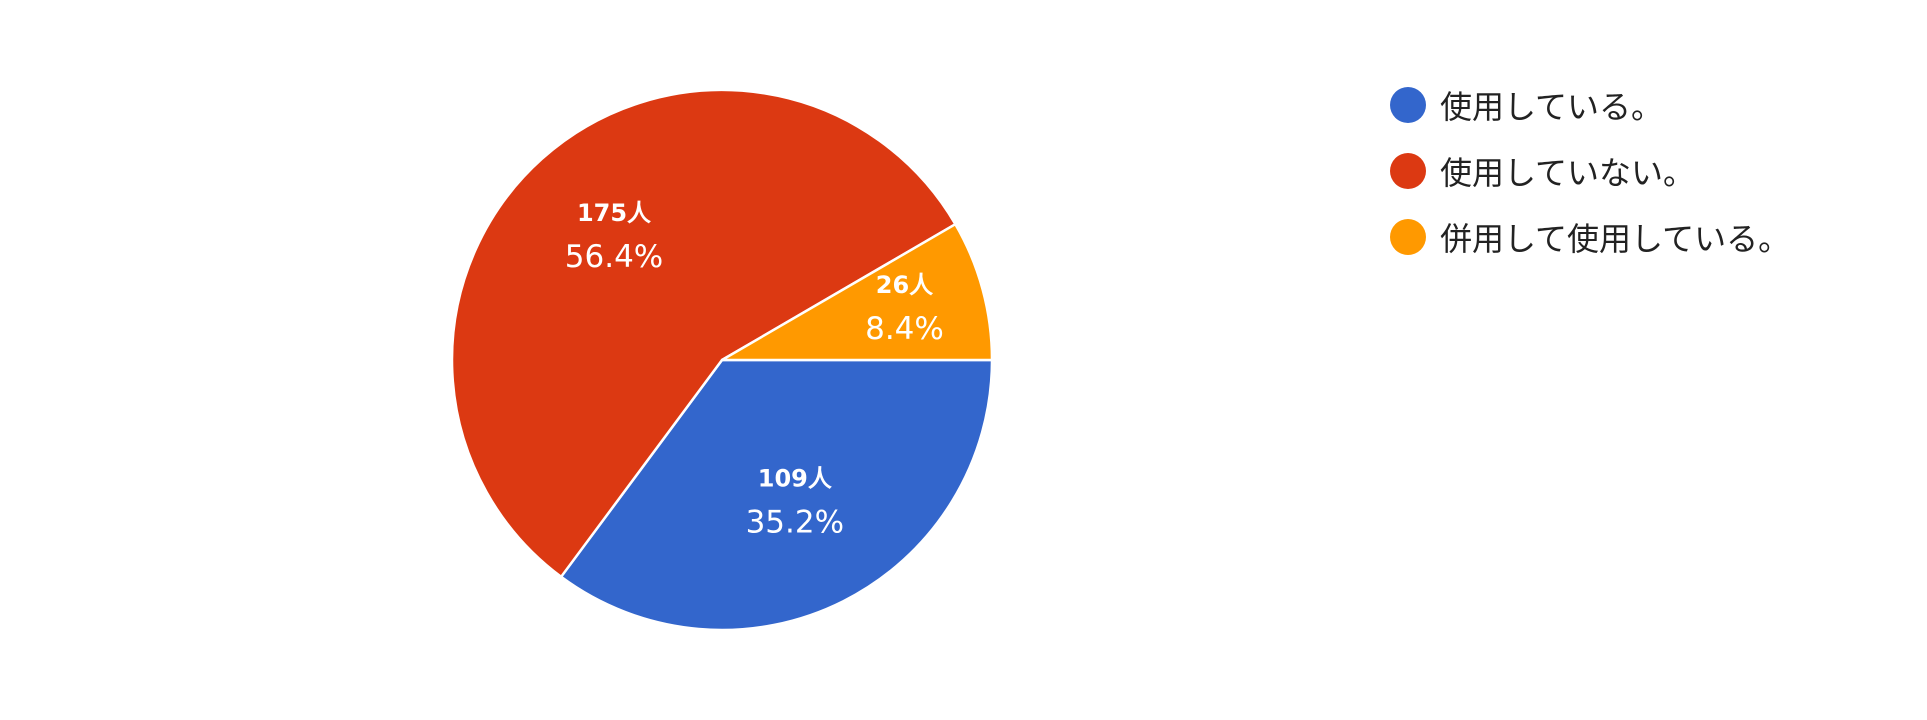  I want to click on legend-item-combined: 併用して使用している。, so click(1590, 237).